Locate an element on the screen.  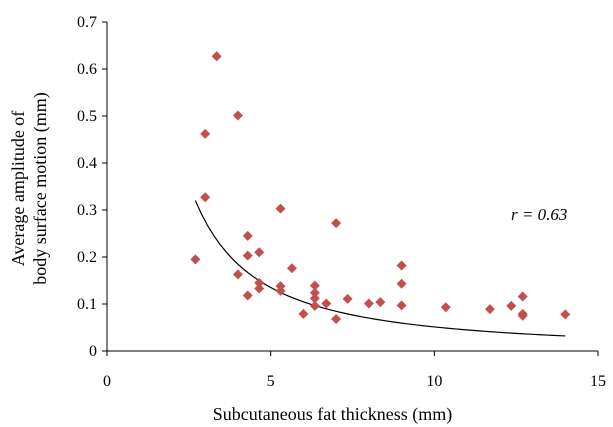
x-tick-label: 10 is located at coordinates (434, 381).